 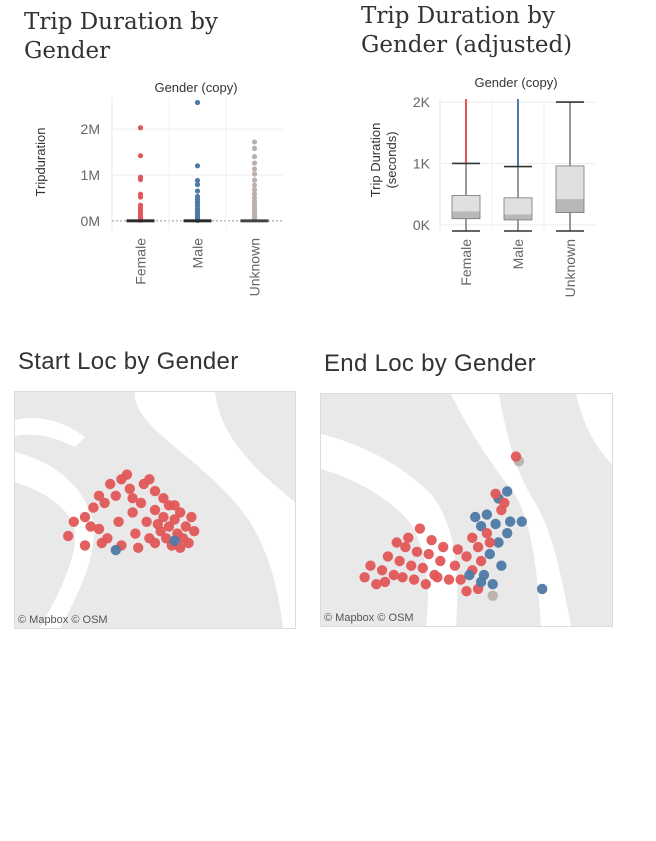 I want to click on y-axis-label-line-1: Trip Duration, so click(x=375, y=160).